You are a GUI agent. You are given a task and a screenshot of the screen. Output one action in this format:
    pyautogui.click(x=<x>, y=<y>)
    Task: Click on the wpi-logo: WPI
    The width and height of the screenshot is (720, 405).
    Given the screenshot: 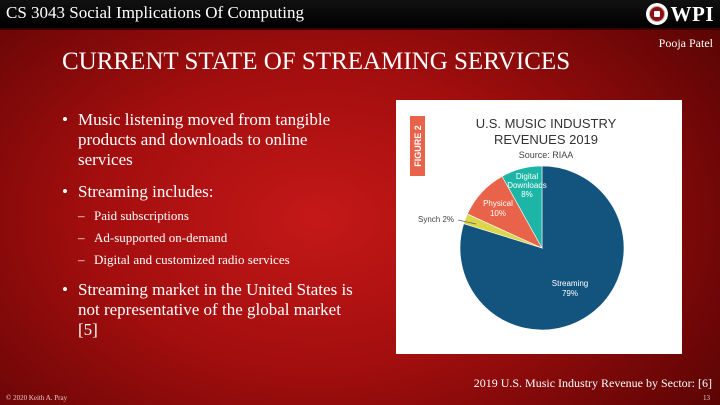 What is the action you would take?
    pyautogui.click(x=680, y=13)
    